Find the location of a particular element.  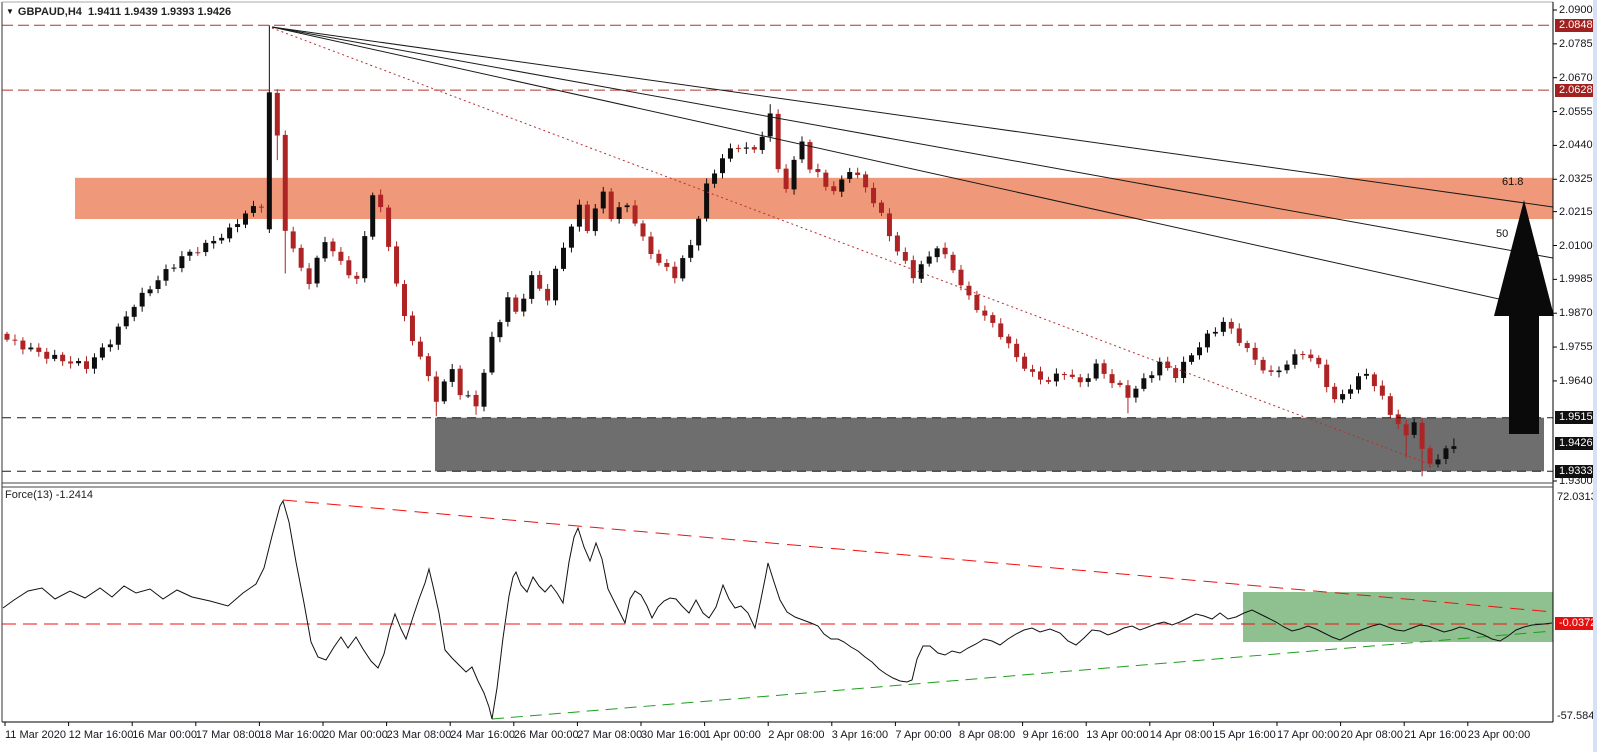

time-axis-label: 3 Apr 16:00 is located at coordinates (860, 735).